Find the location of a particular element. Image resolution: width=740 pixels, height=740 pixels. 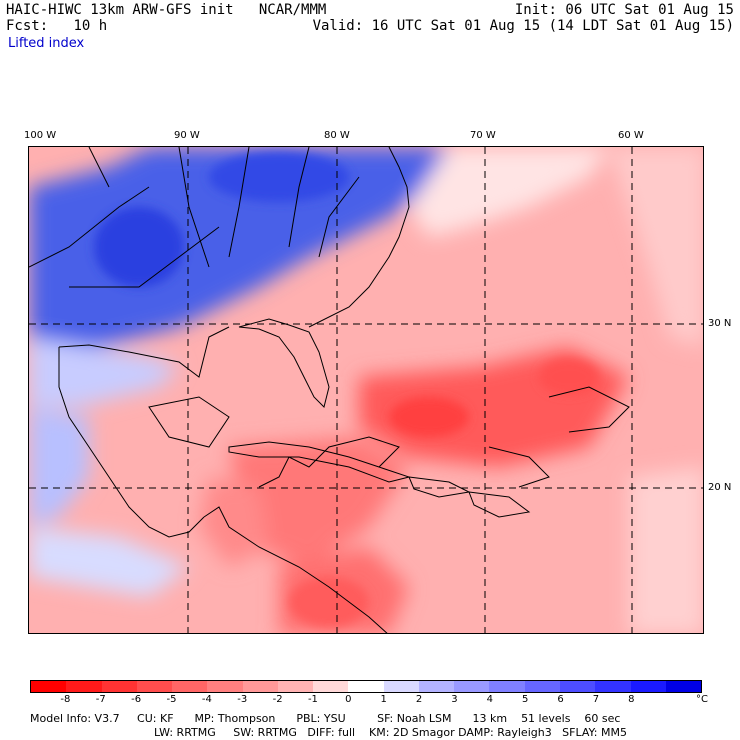

color-scale-tick-label: -1 is located at coordinates (312, 699).